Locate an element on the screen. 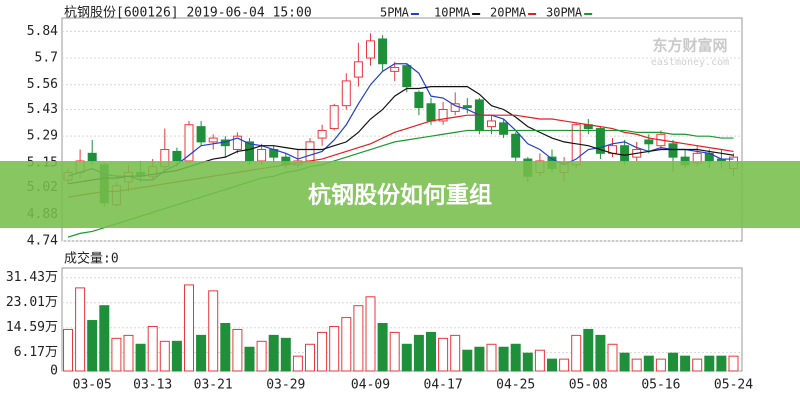 The height and width of the screenshot is (400, 800). x-tick-label: 03-05 is located at coordinates (92, 385).